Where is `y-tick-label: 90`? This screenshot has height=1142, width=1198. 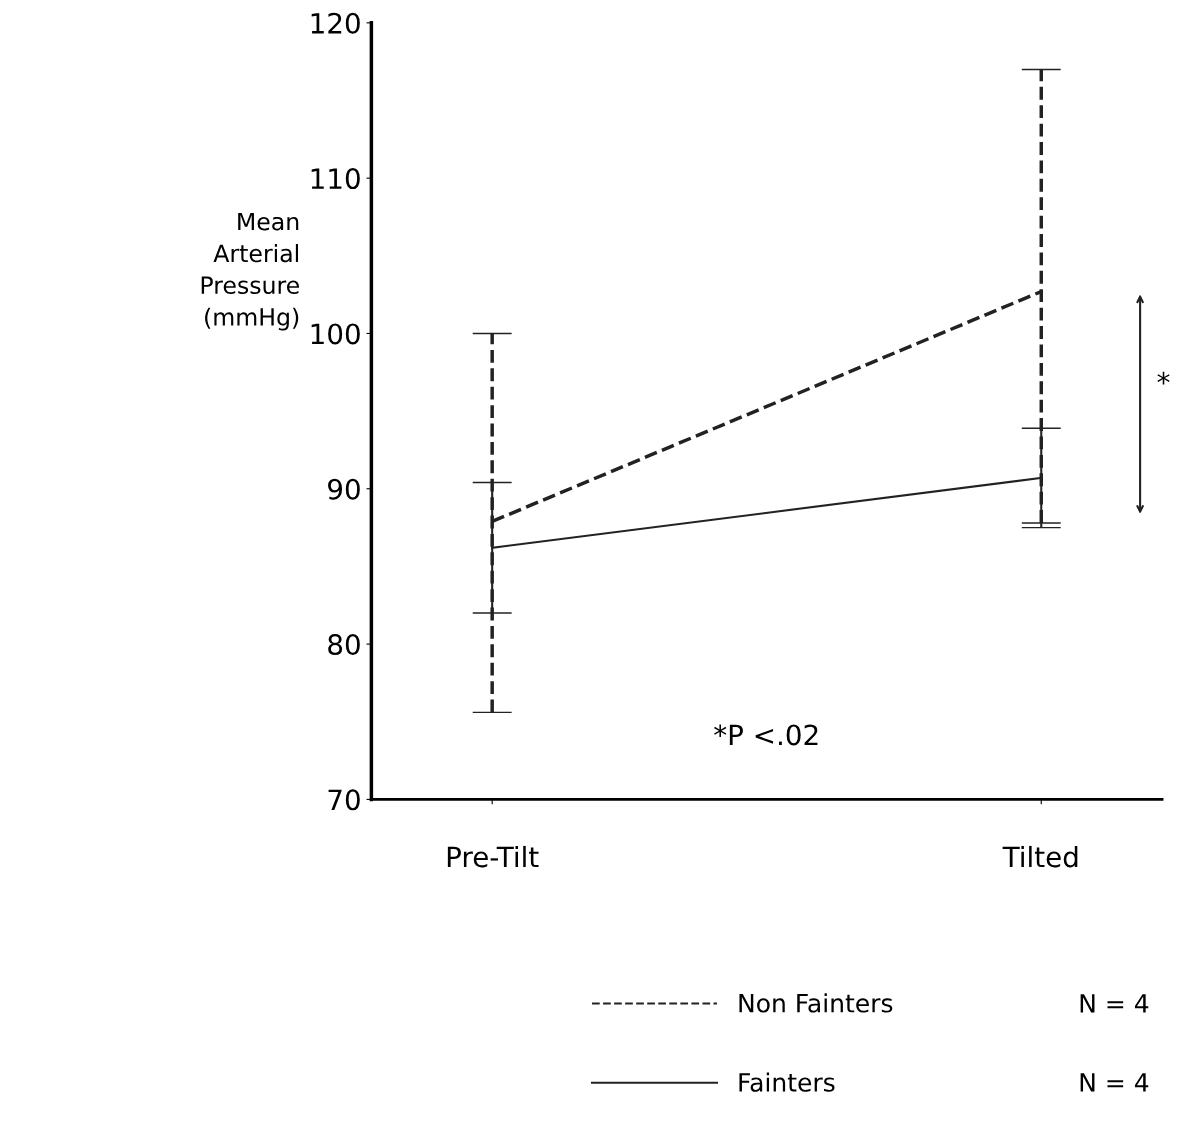 y-tick-label: 90 is located at coordinates (344, 489).